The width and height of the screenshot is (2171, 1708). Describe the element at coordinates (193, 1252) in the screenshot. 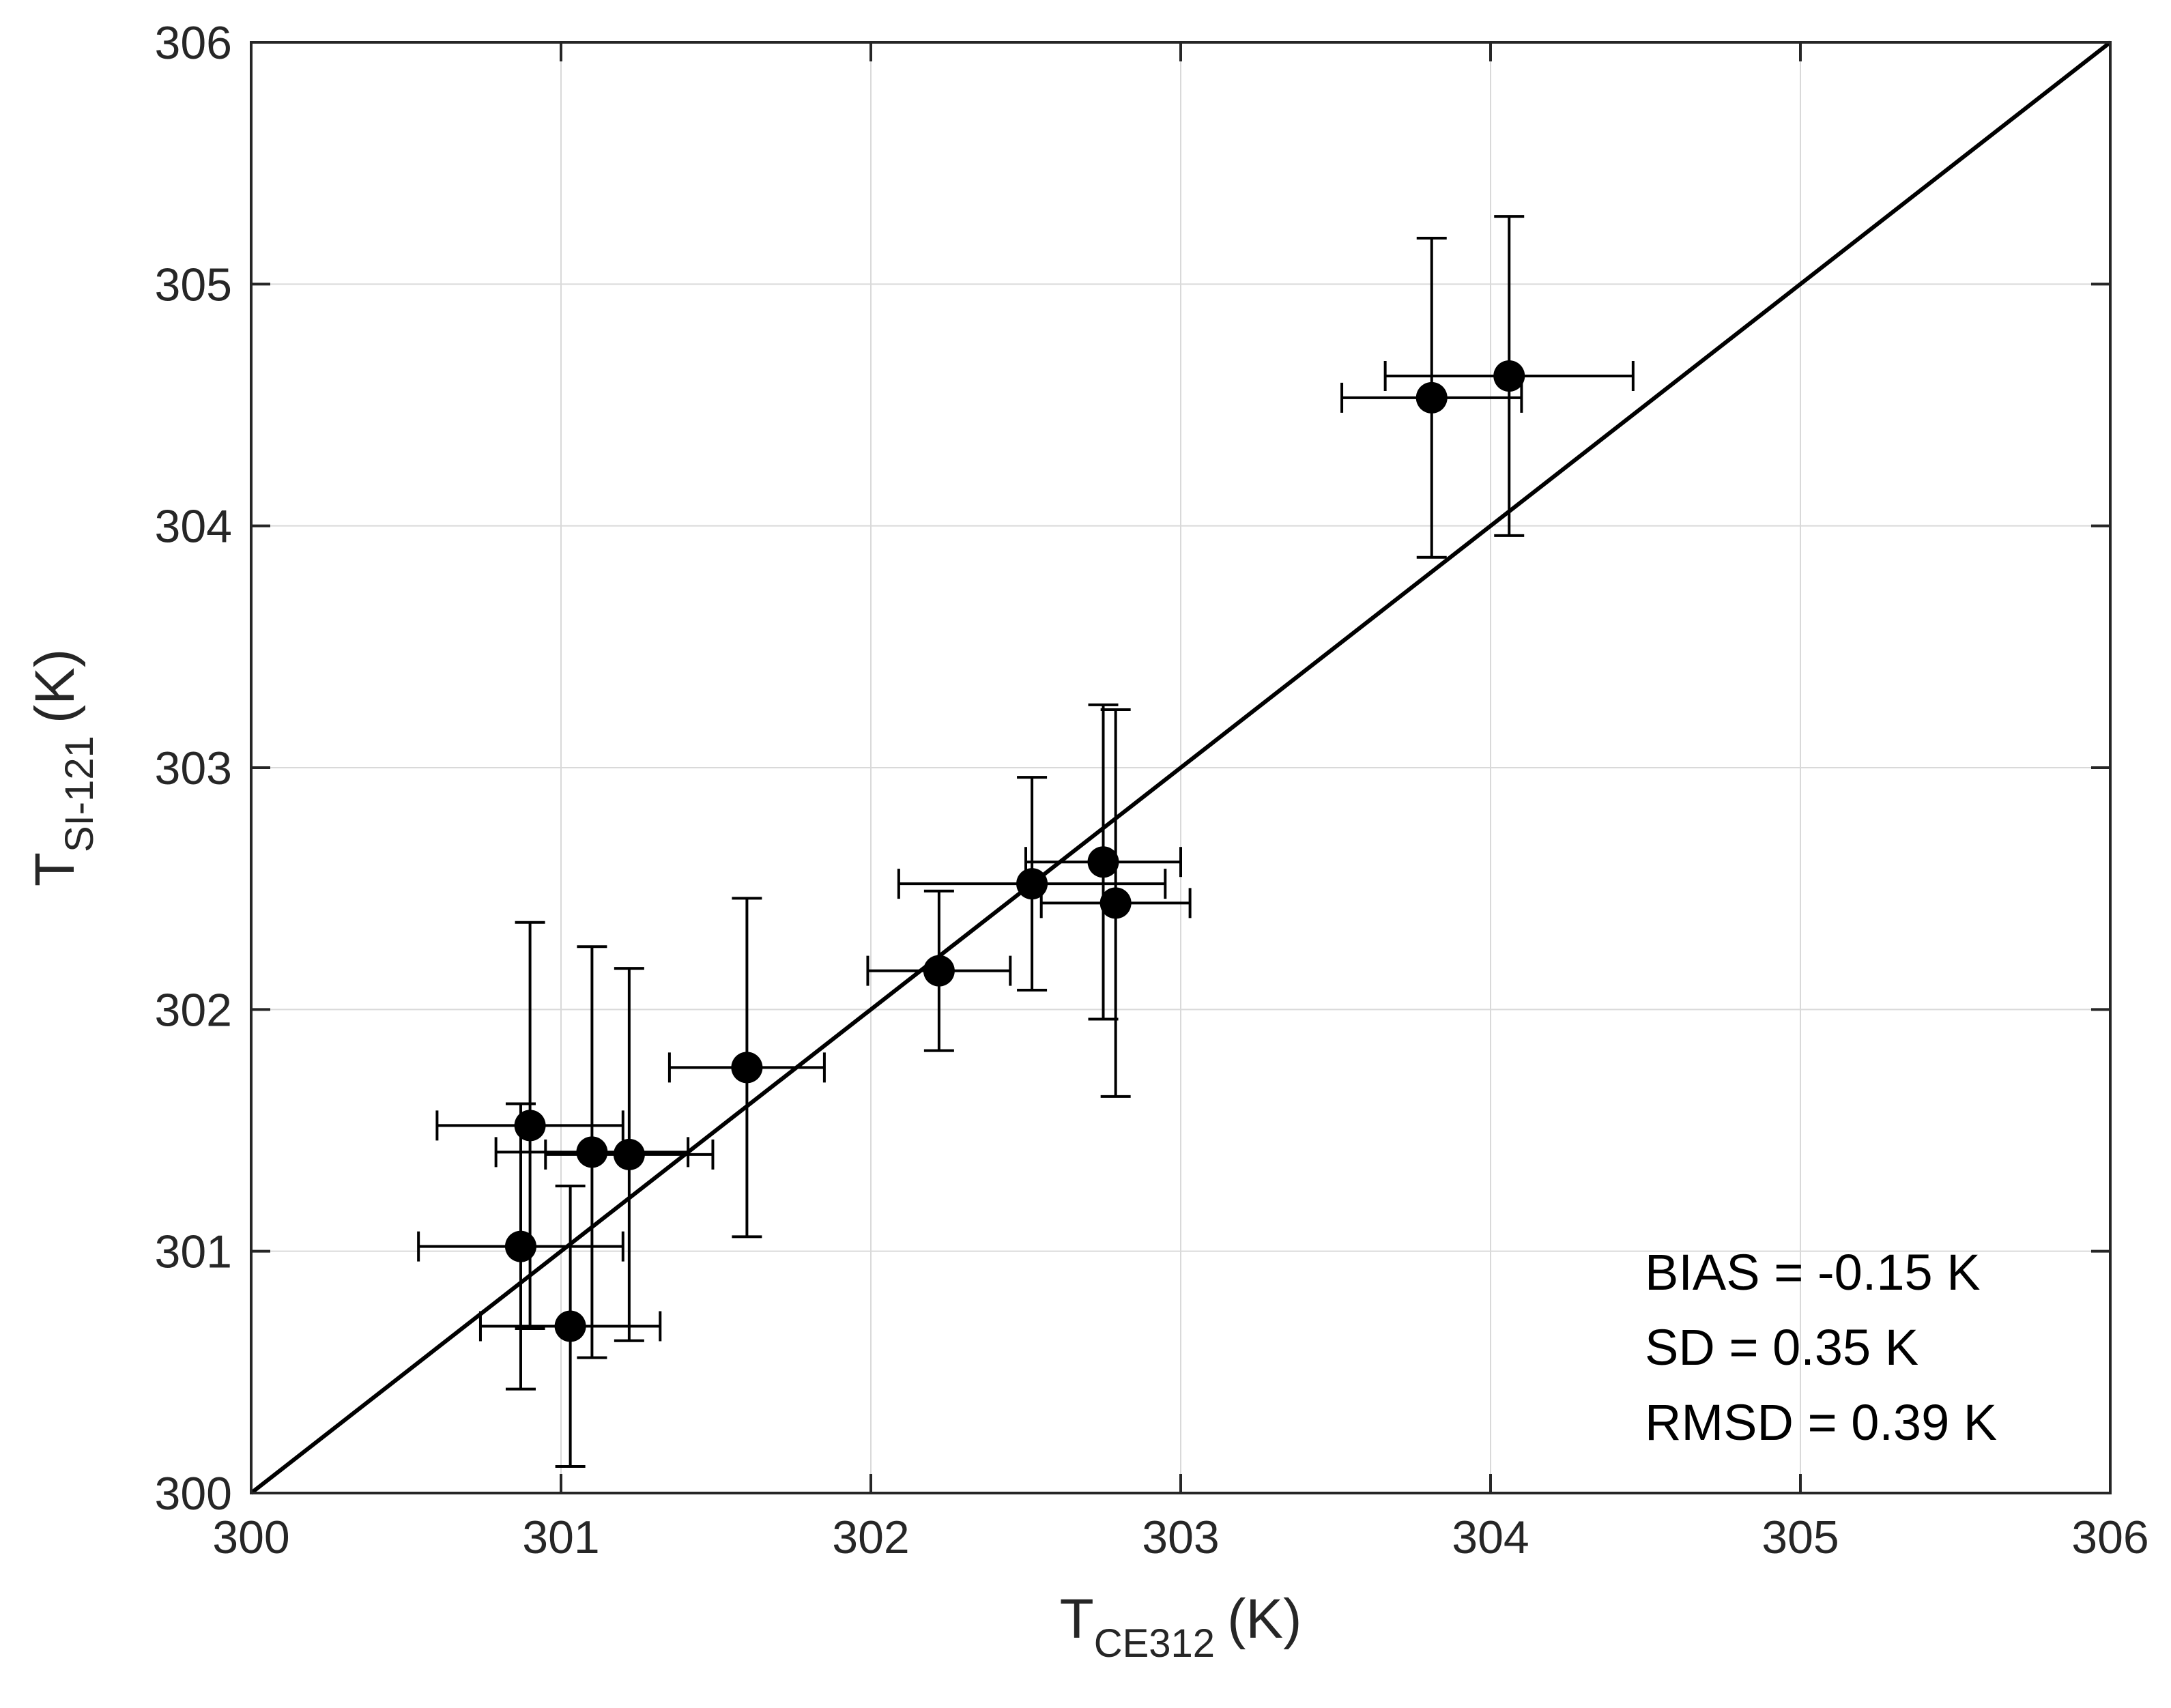

I see `y-tick-label-1: 301` at that location.